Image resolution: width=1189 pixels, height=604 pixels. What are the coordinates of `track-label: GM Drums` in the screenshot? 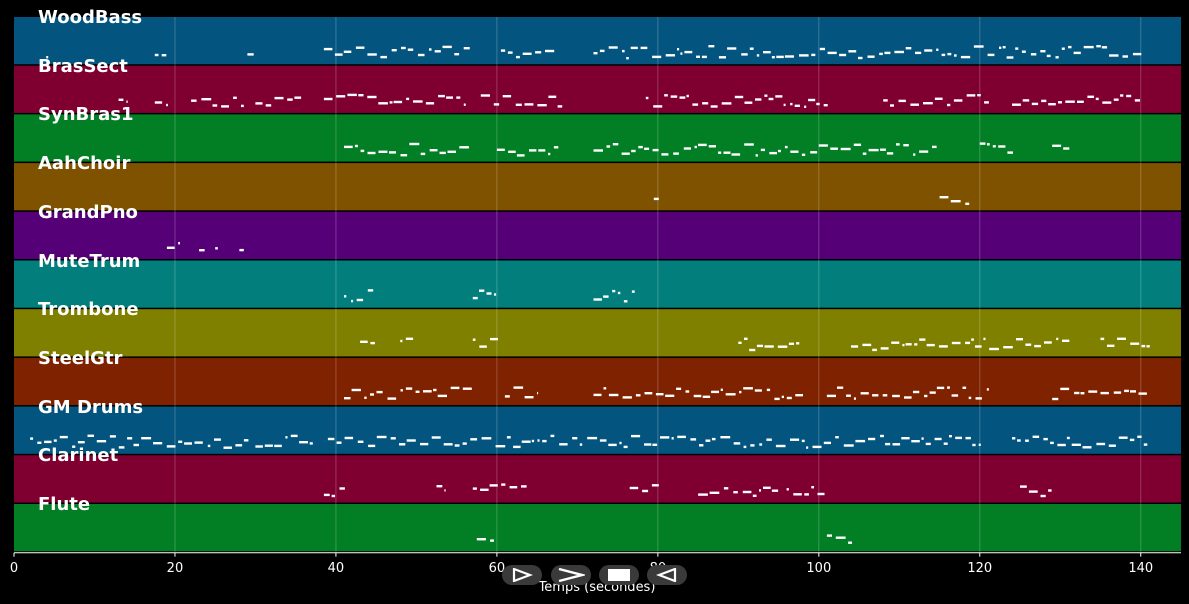 It's located at (91, 407).